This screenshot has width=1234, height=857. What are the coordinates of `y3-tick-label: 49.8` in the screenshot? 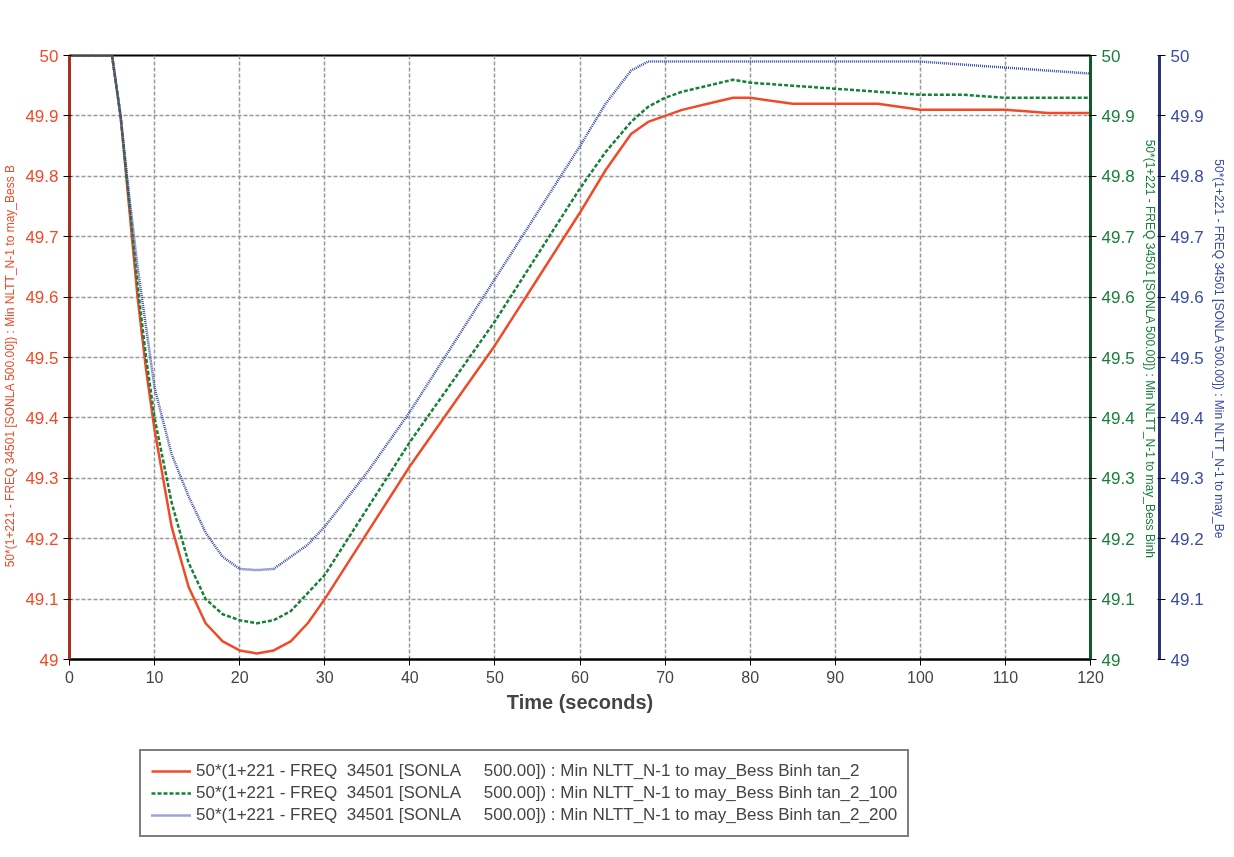 It's located at (1187, 177).